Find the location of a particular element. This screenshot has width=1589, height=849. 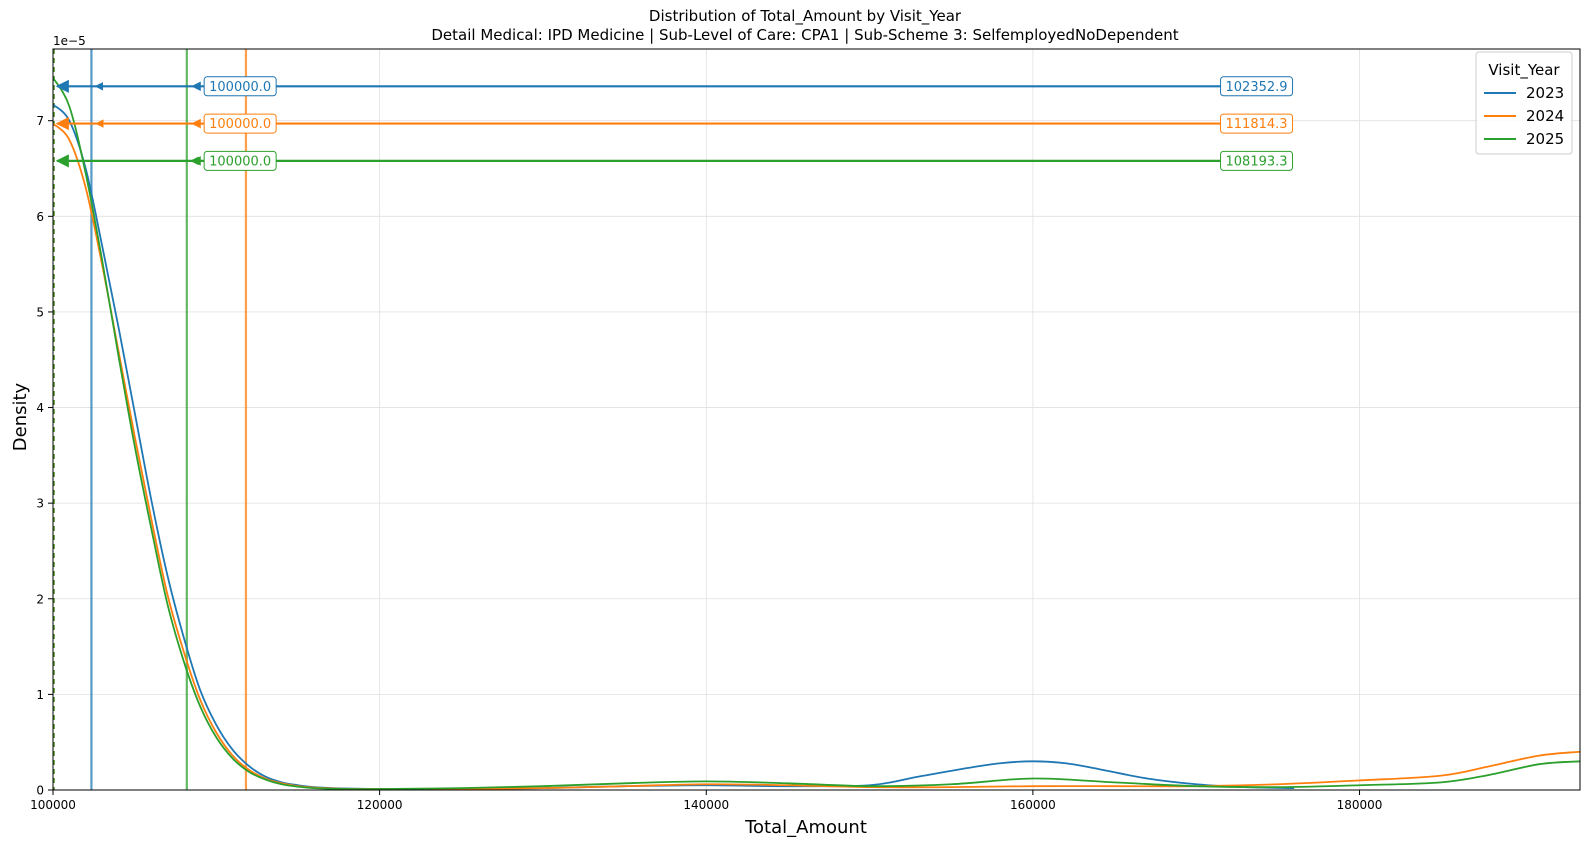

median-label-2025: 100000.0 is located at coordinates (240, 161).